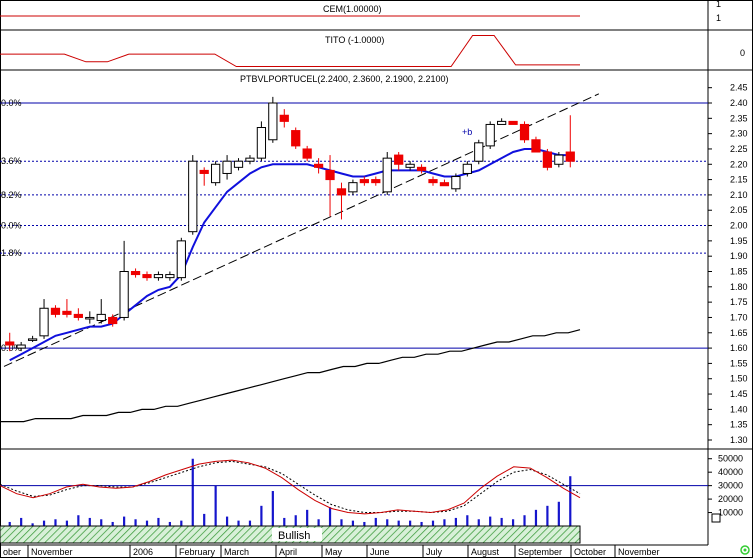 The width and height of the screenshot is (753, 558). What do you see at coordinates (739, 195) in the screenshot?
I see `price-ytick-label: 2.10` at bounding box center [739, 195].